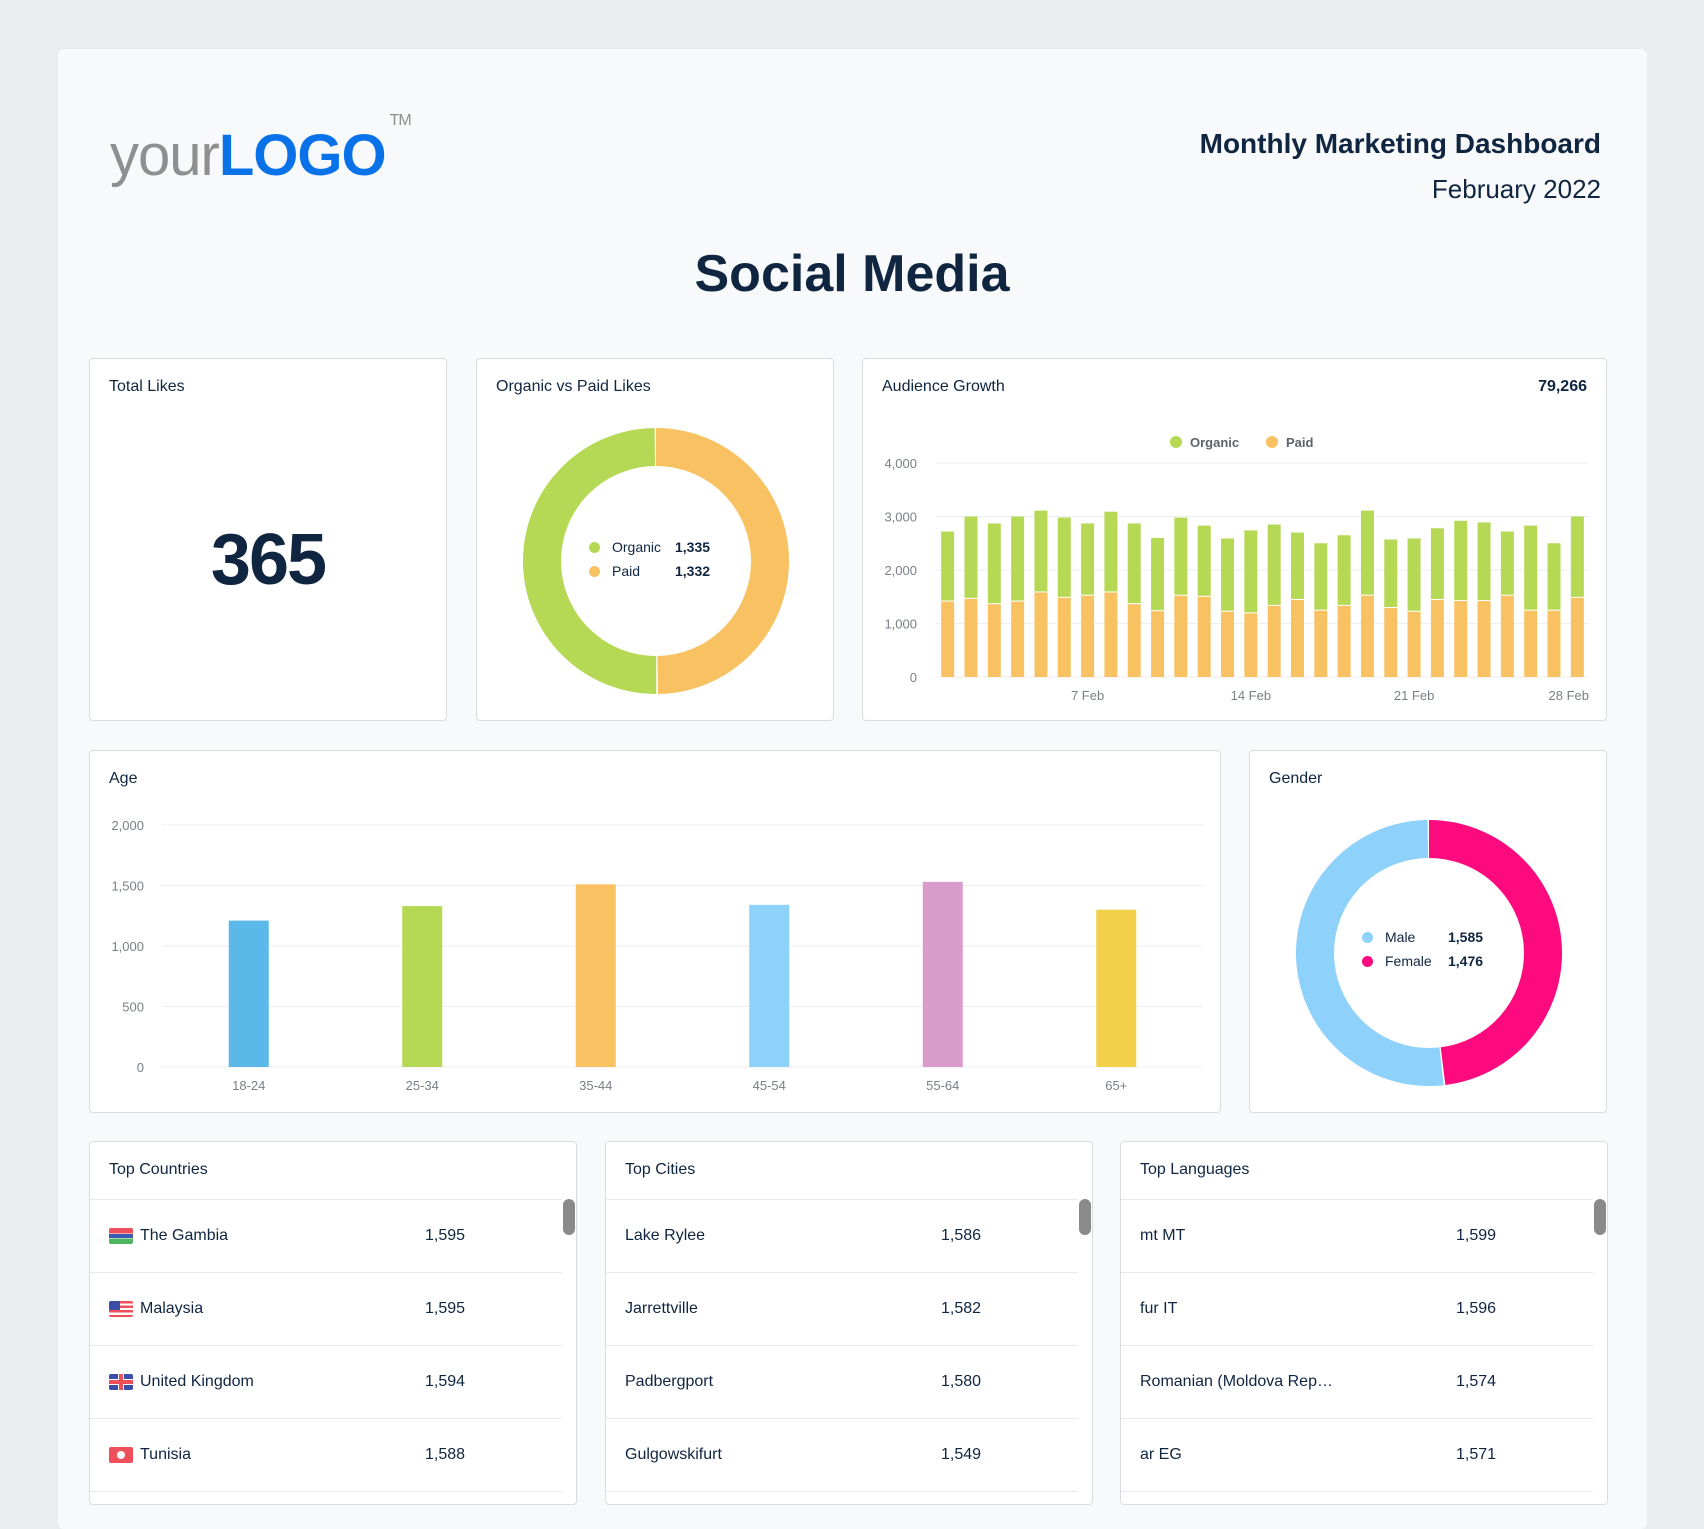  What do you see at coordinates (326, 1381) in the screenshot?
I see `list-item: United Kingdom 1,594` at bounding box center [326, 1381].